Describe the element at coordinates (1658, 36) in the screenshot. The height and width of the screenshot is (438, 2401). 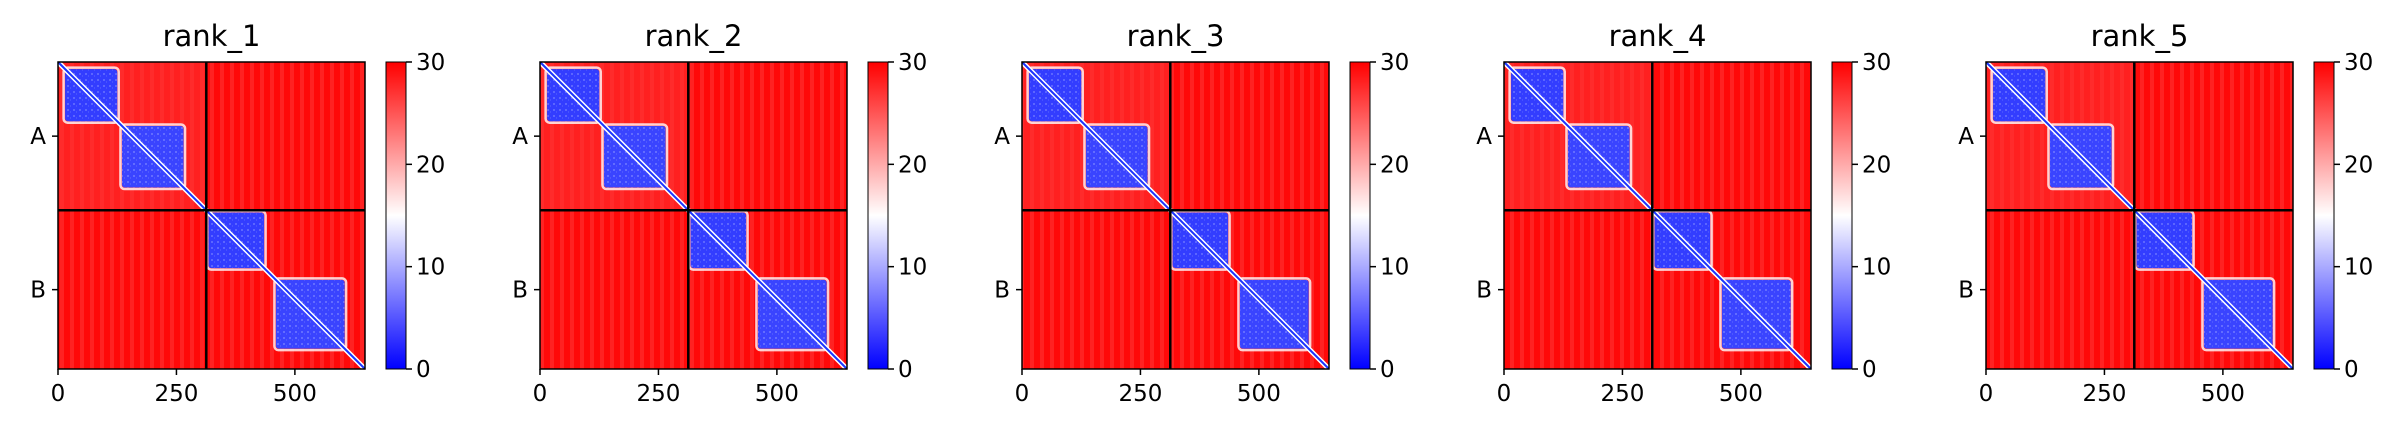
I see `panel-title: rank_4` at that location.